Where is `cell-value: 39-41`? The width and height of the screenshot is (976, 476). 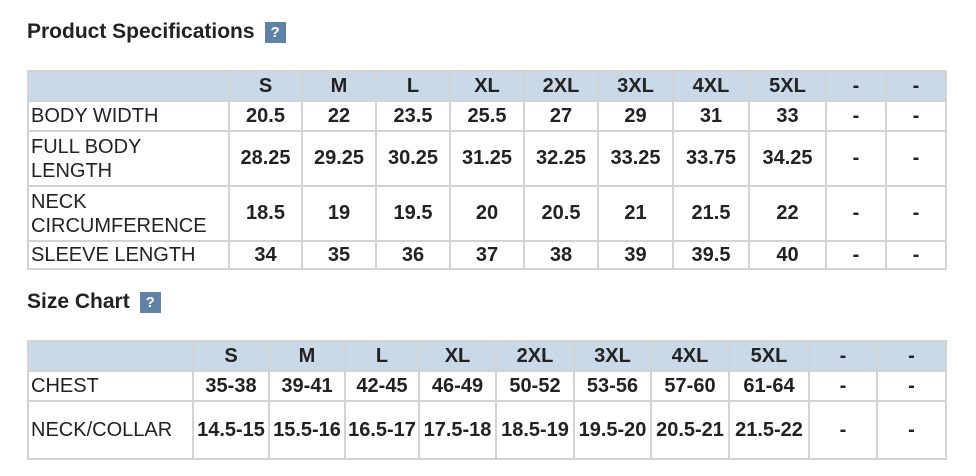 cell-value: 39-41 is located at coordinates (307, 386).